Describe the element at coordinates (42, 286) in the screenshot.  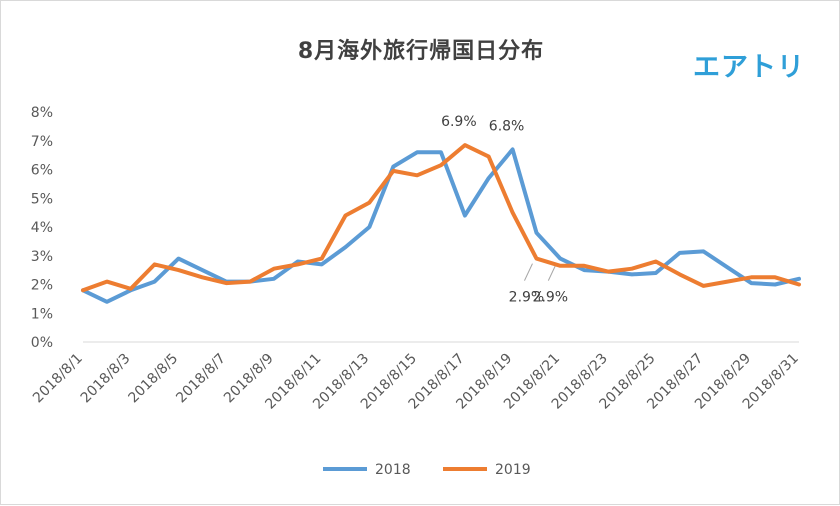
I see `y-tick-label: 2%` at that location.